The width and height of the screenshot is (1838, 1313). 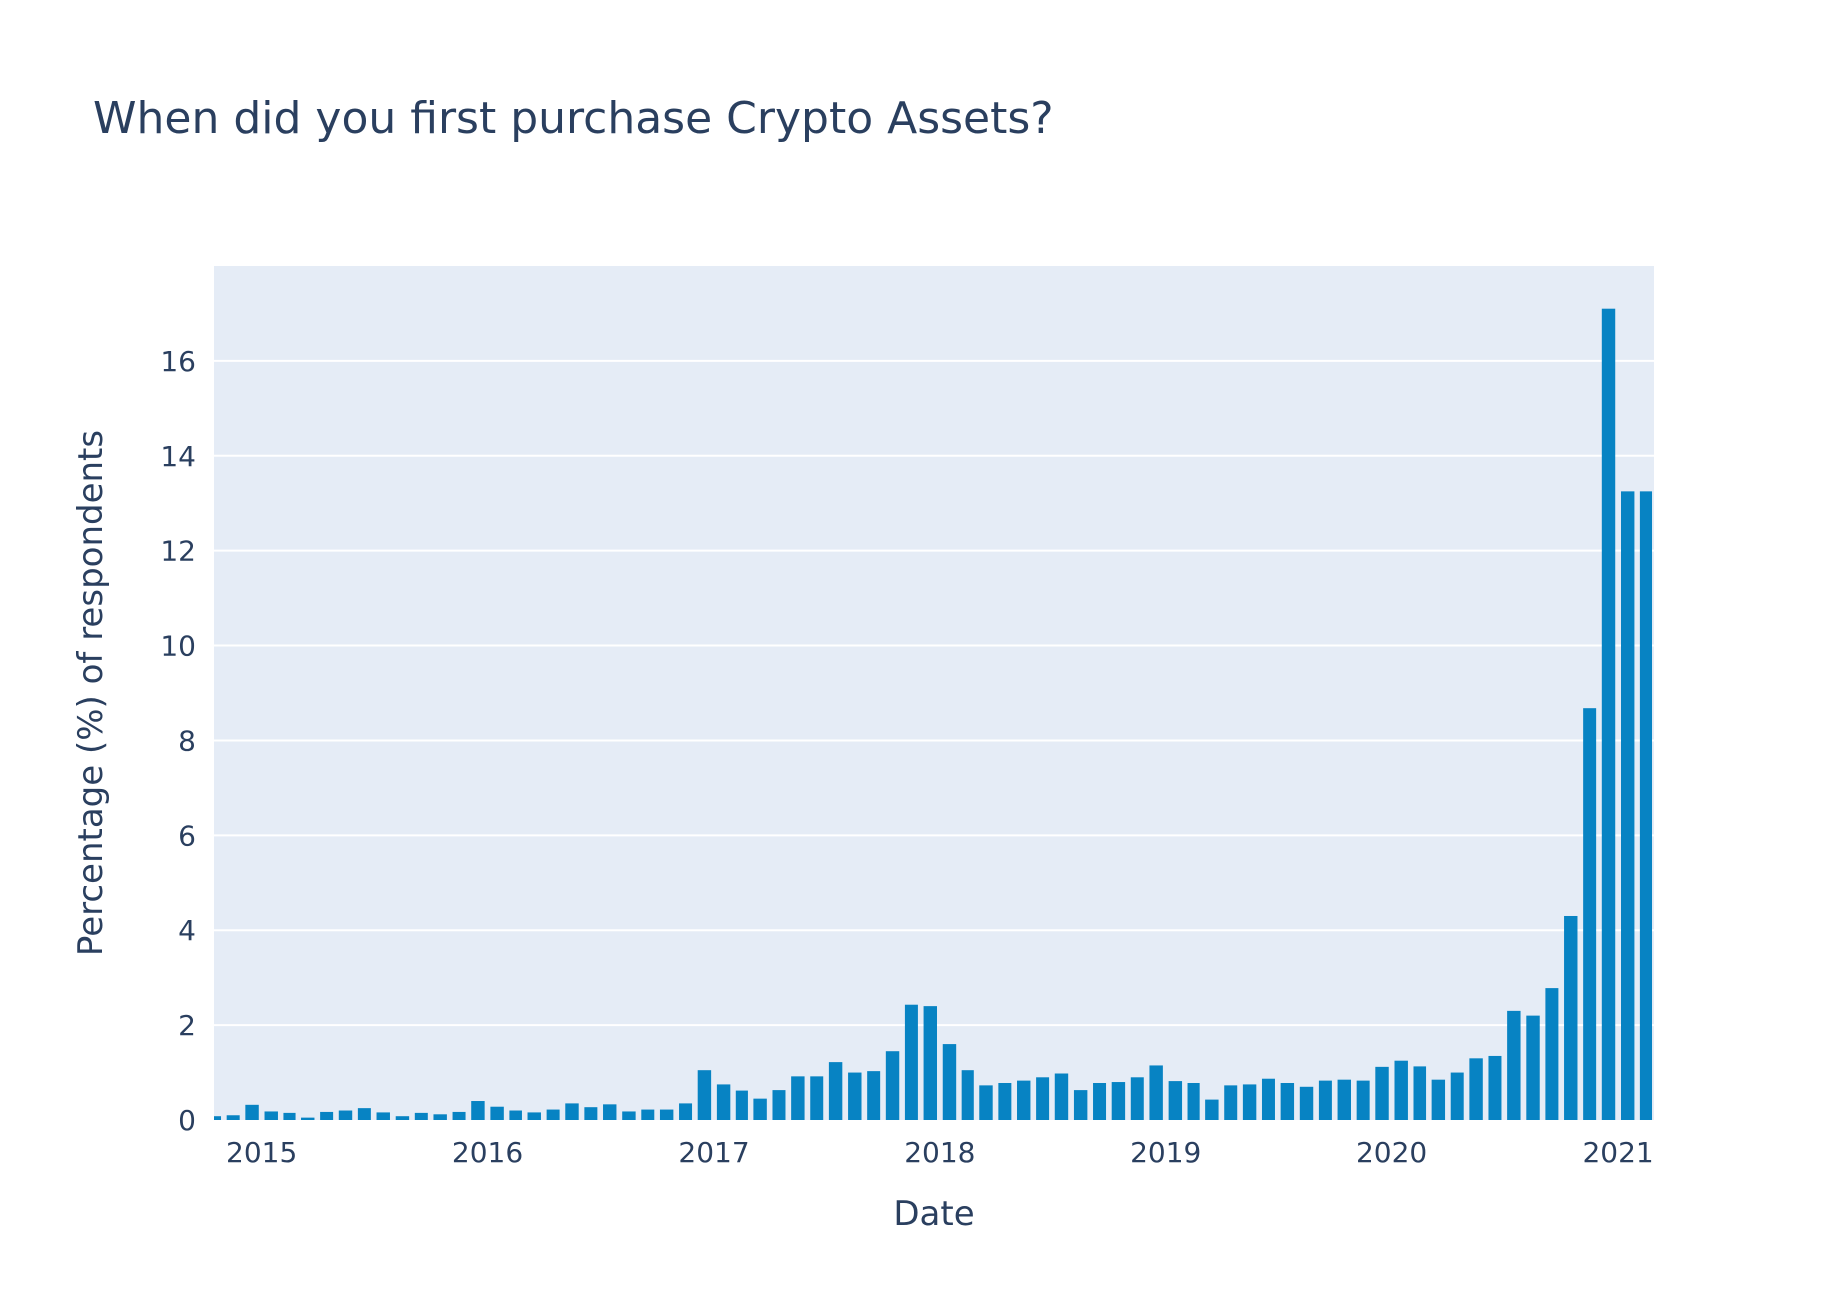 What do you see at coordinates (187, 740) in the screenshot?
I see `y-tick-label: 8` at bounding box center [187, 740].